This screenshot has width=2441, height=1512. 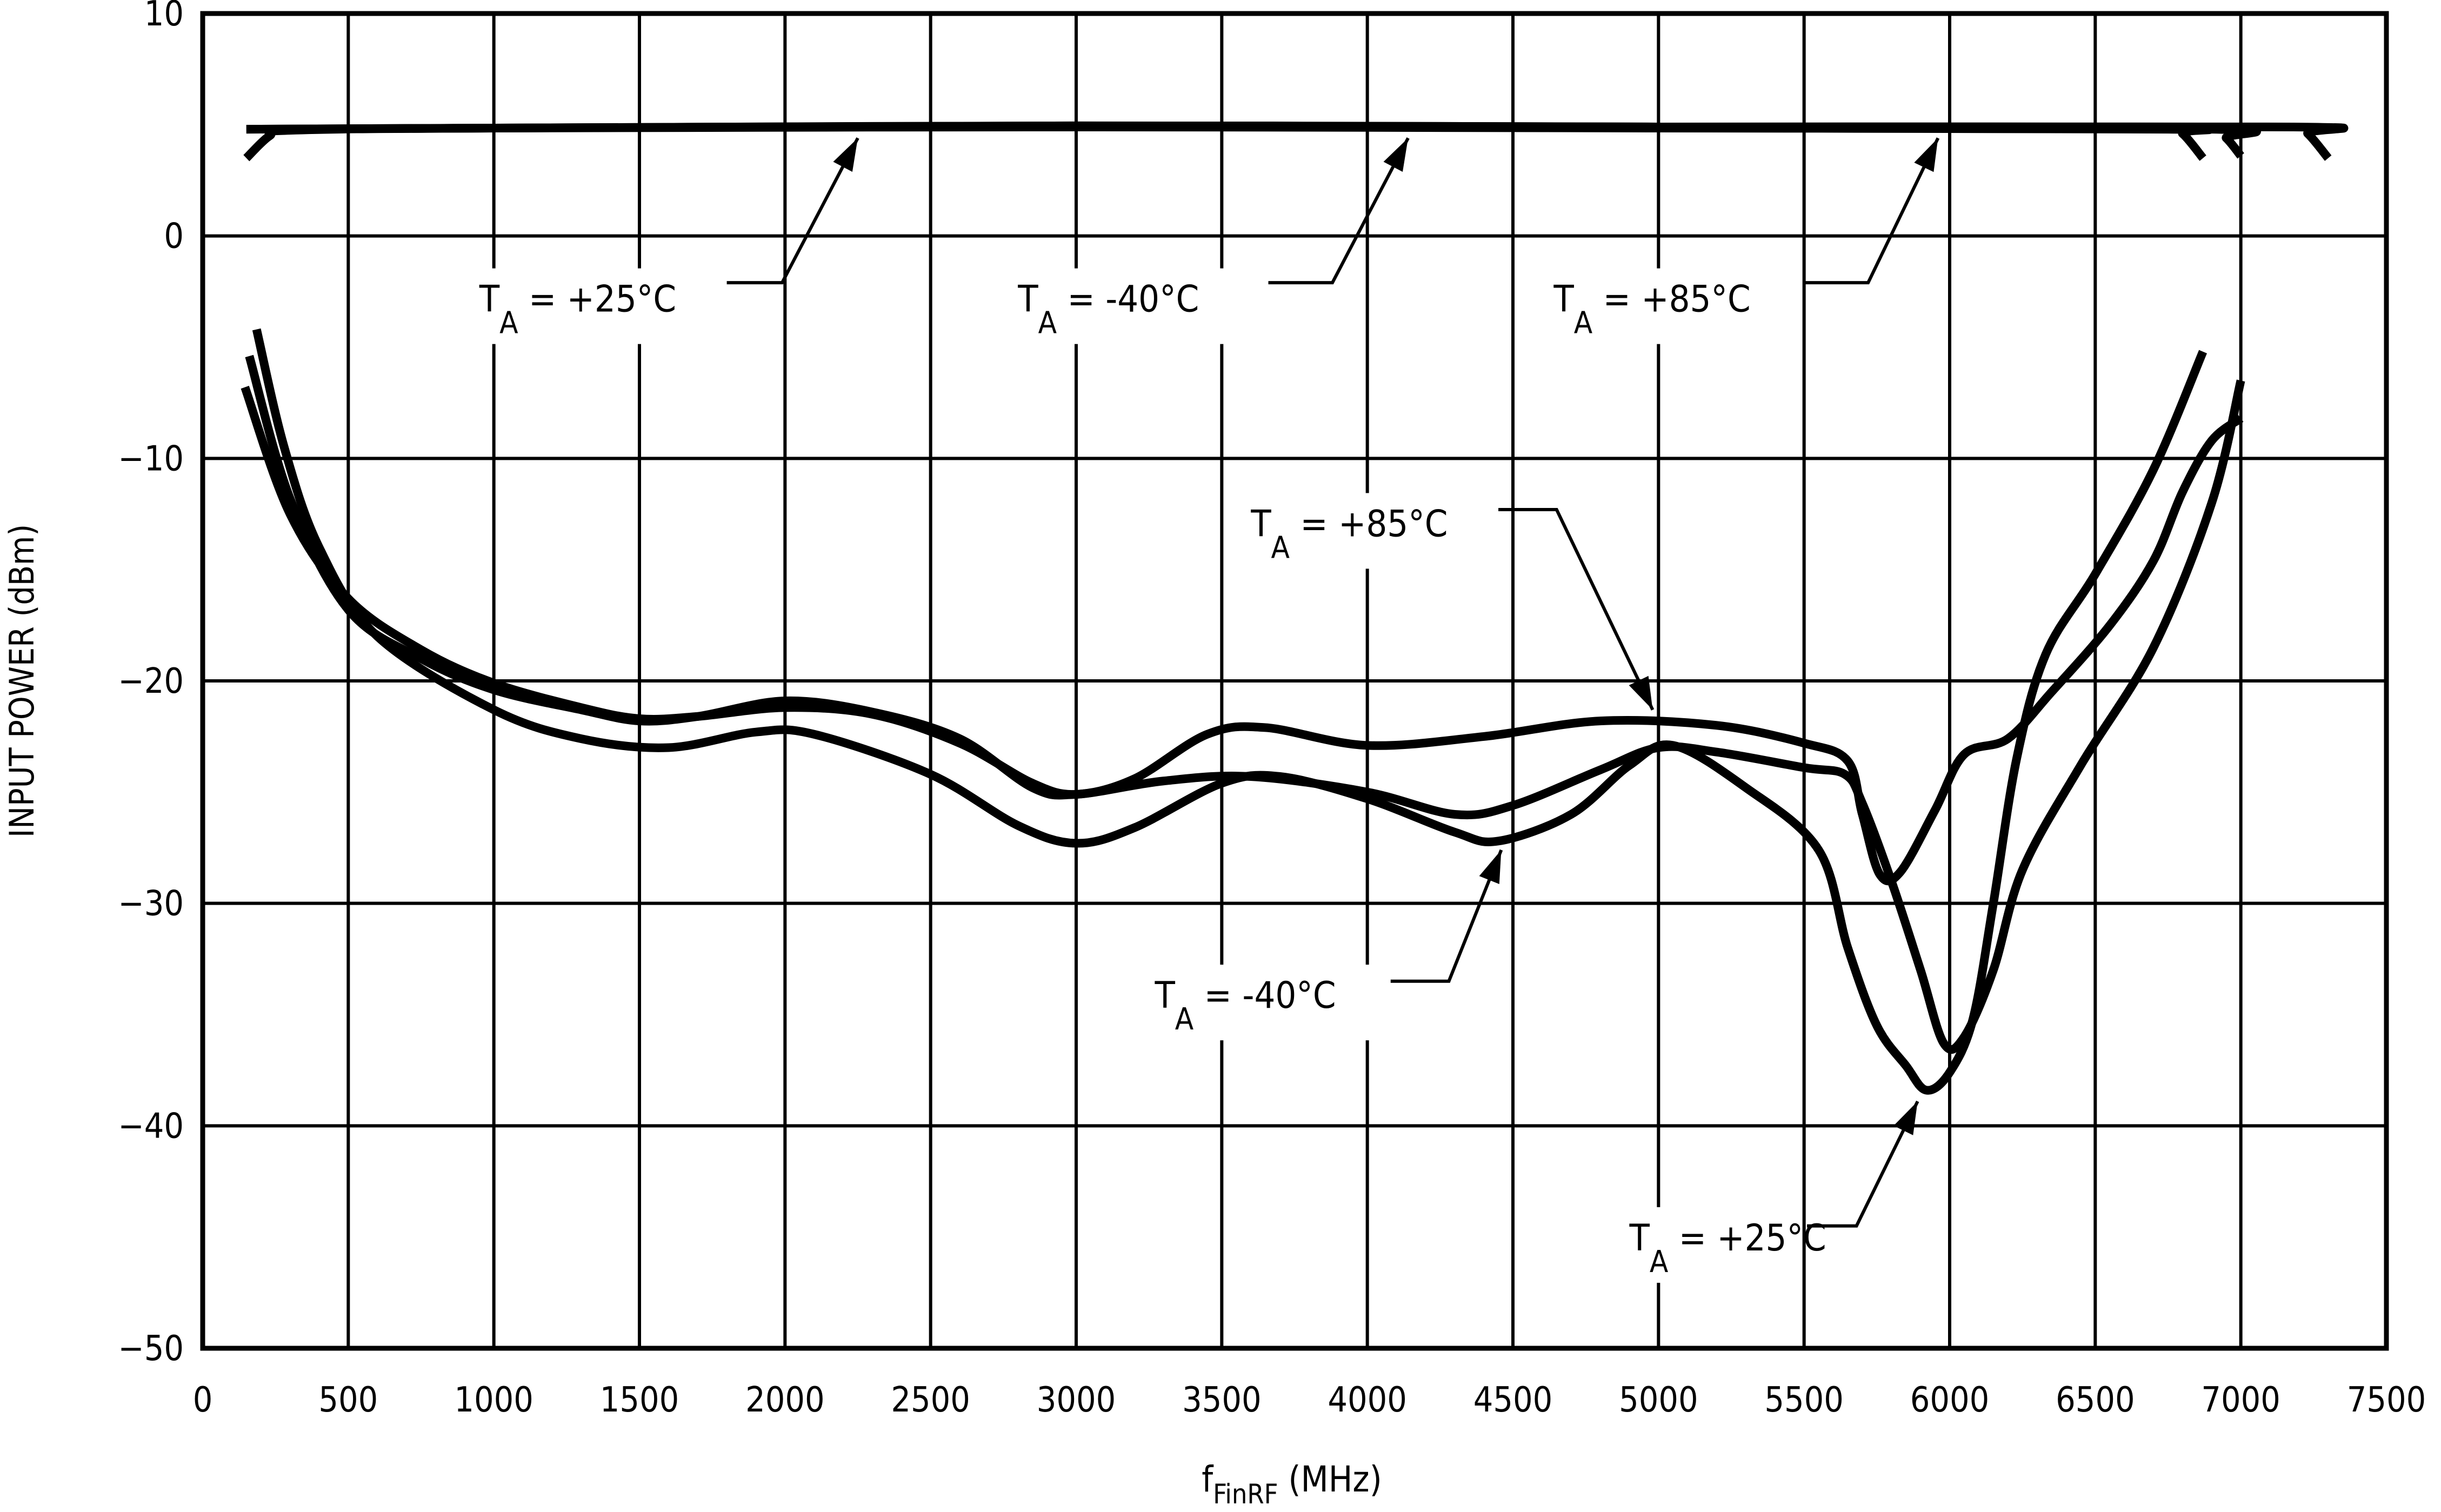 What do you see at coordinates (930, 1400) in the screenshot?
I see `x-tick-label: 2500` at bounding box center [930, 1400].